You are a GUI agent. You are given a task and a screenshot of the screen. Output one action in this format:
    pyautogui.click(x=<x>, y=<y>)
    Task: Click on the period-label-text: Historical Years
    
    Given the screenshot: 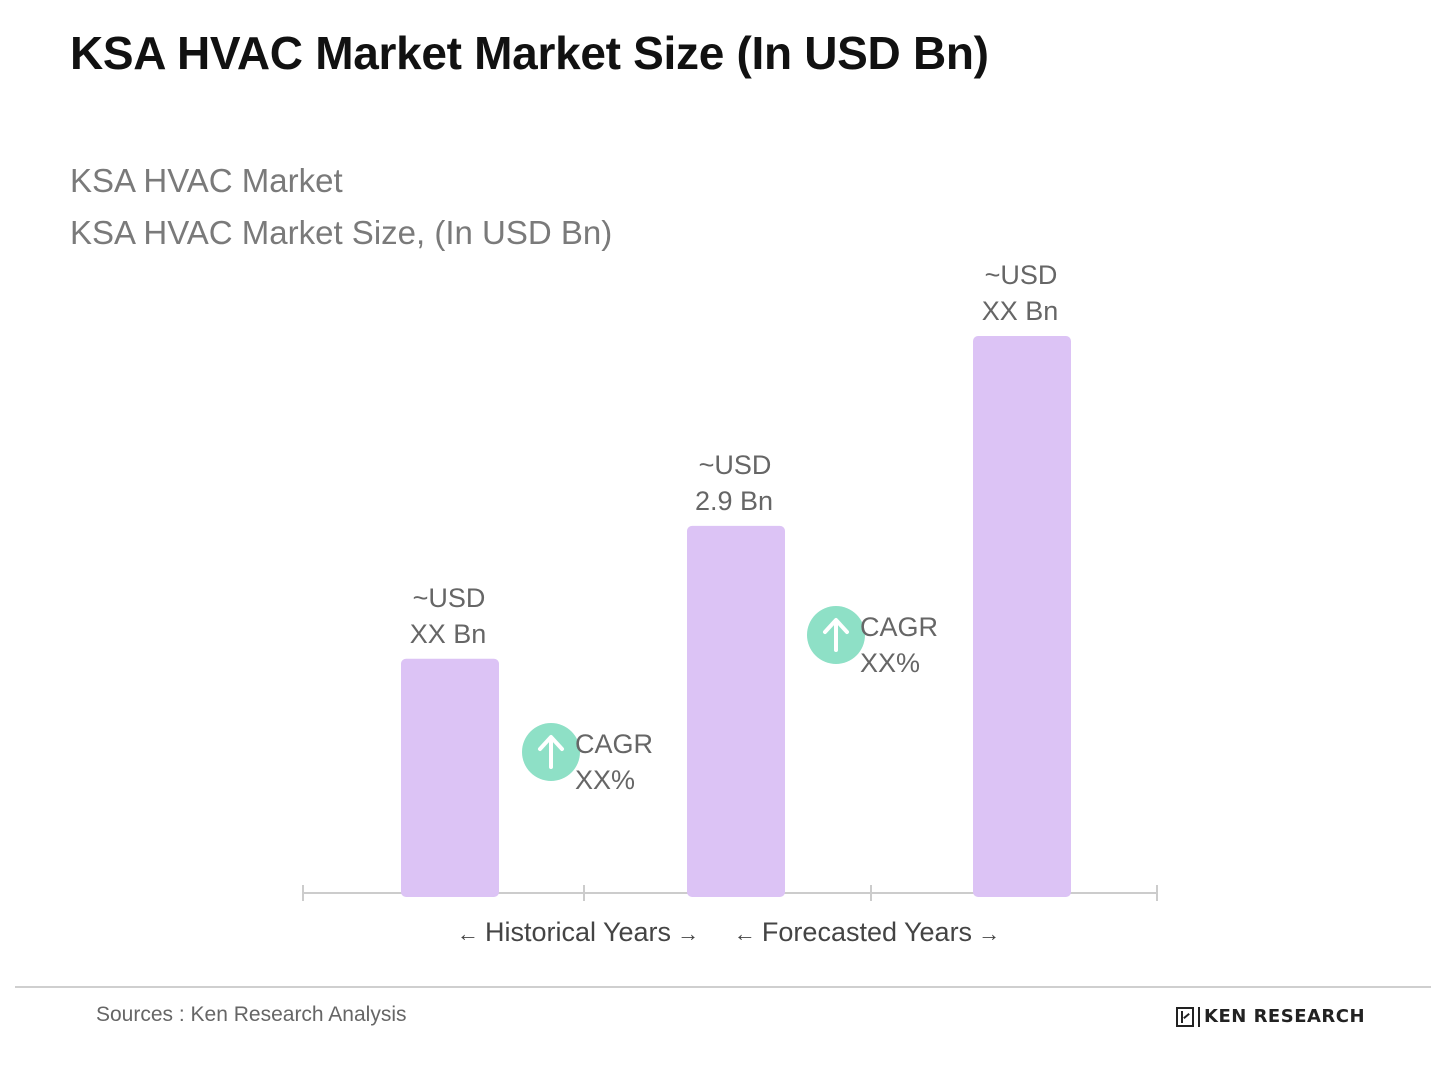 What is the action you would take?
    pyautogui.click(x=578, y=932)
    